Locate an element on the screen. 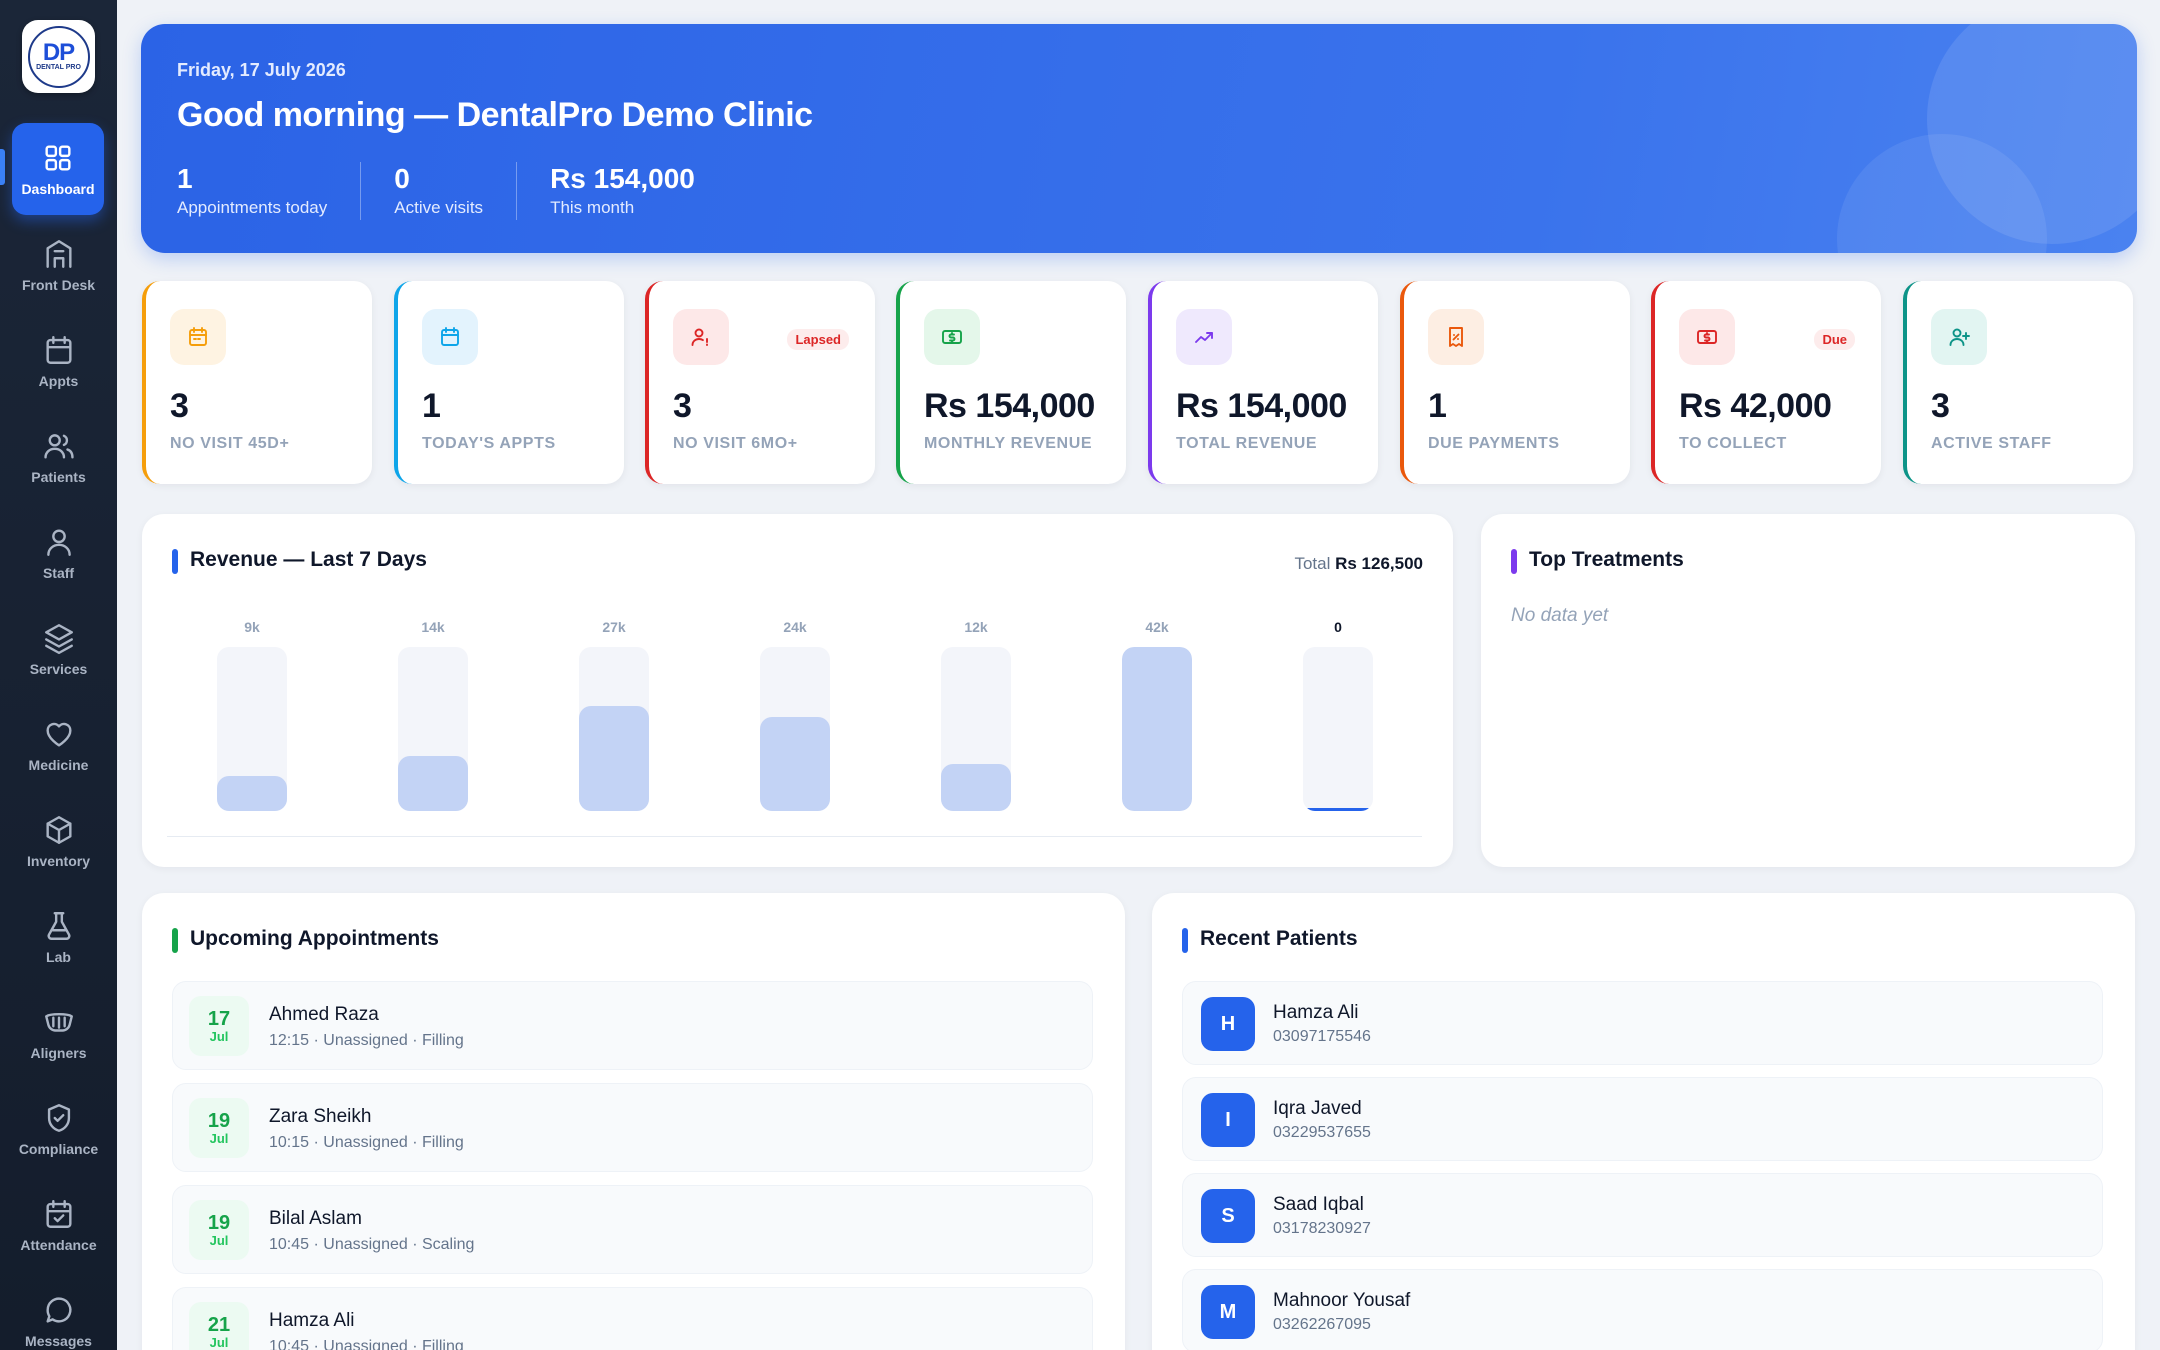 Image resolution: width=2160 pixels, height=1350 pixels. patient-name: Ahmed Raza is located at coordinates (324, 1014).